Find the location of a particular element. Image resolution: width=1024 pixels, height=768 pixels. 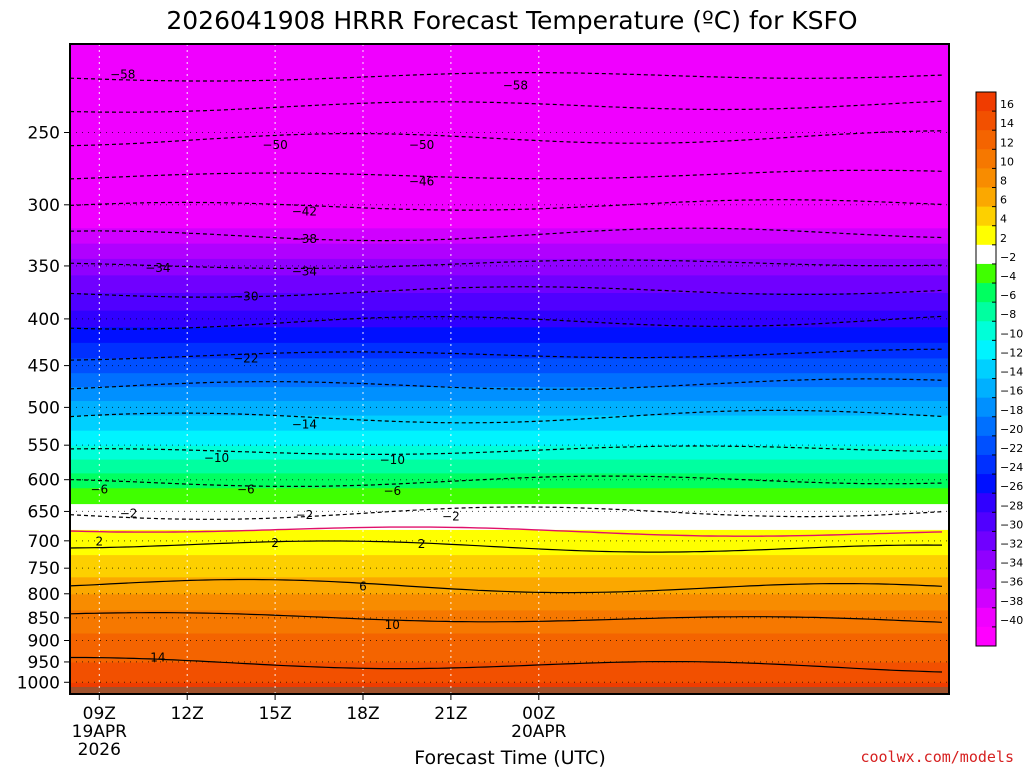

colorbar-label: −38 is located at coordinates (1011, 601).